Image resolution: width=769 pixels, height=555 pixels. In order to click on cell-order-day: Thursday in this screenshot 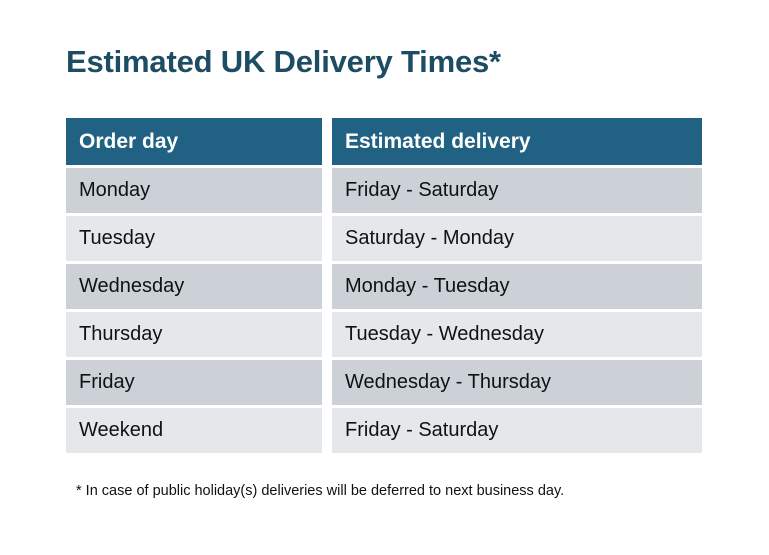, I will do `click(194, 334)`.